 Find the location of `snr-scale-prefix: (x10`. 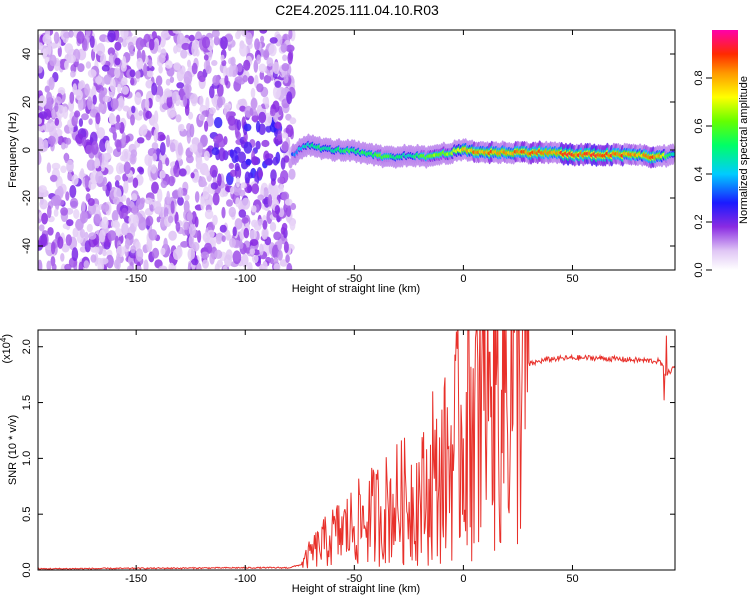

snr-scale-prefix: (x10 is located at coordinates (7, 352).